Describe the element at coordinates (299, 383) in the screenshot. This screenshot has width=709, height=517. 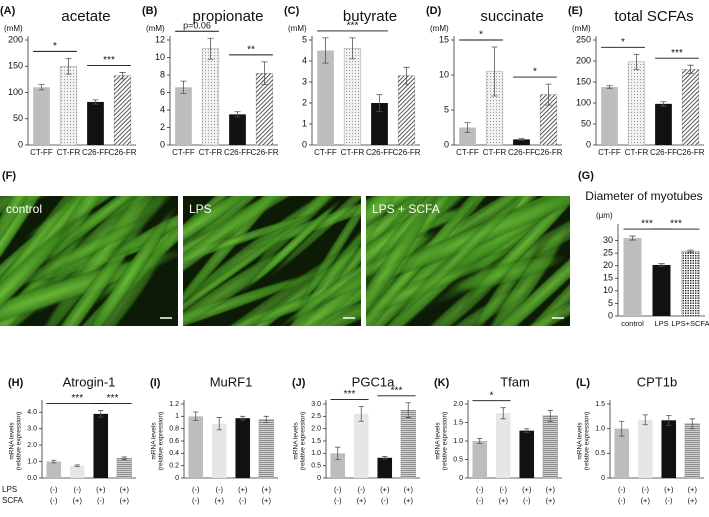
I see `panel-label: (J)` at that location.